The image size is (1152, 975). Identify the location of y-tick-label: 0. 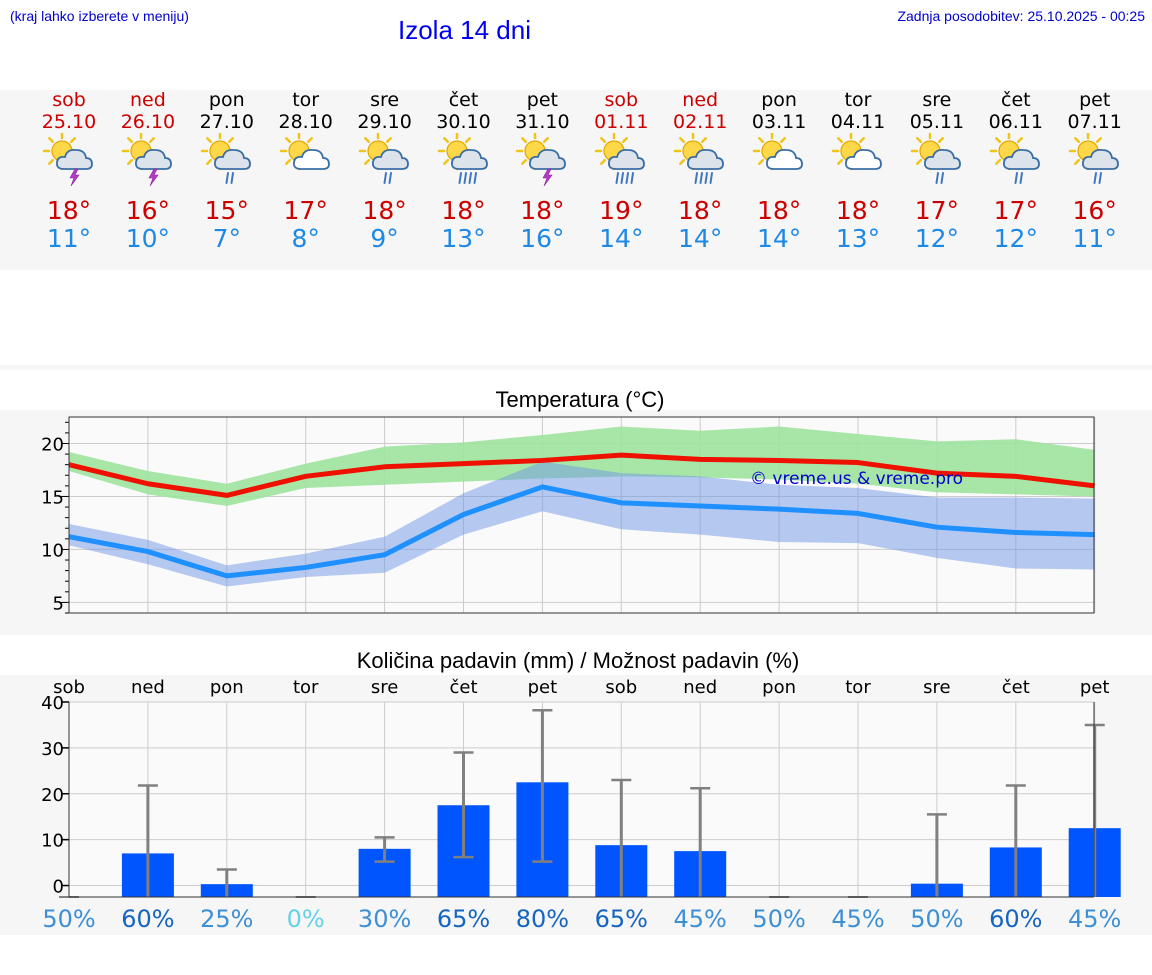
(58, 887).